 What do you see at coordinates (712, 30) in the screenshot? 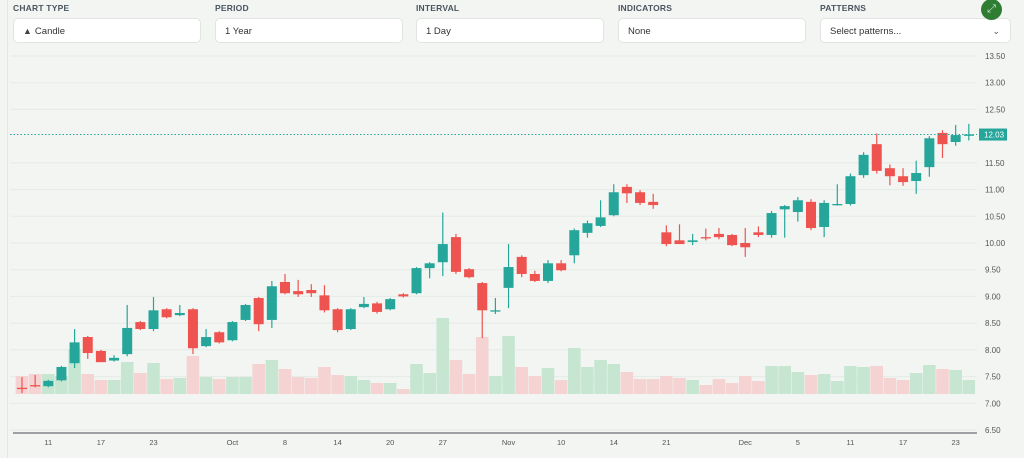
I see `indicators-select: None` at bounding box center [712, 30].